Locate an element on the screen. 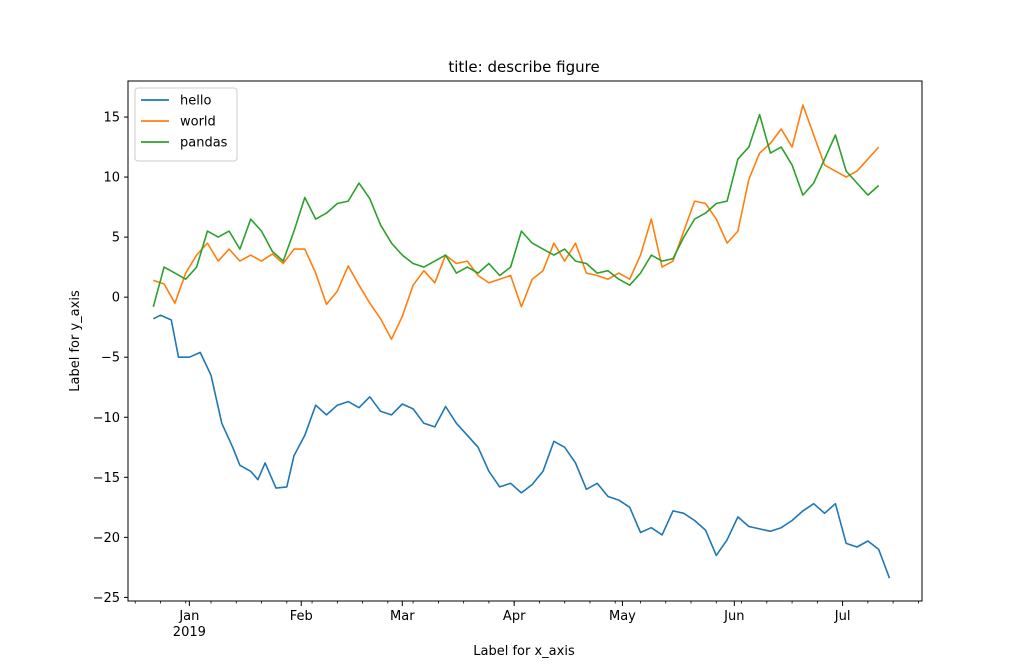 The width and height of the screenshot is (1024, 672). x-tick-label: May is located at coordinates (622, 616).